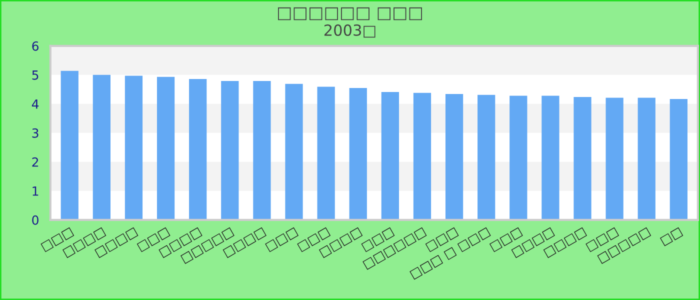  Describe the element at coordinates (350, 13) in the screenshot. I see `chart-title: □□□□□□ □□□` at that location.